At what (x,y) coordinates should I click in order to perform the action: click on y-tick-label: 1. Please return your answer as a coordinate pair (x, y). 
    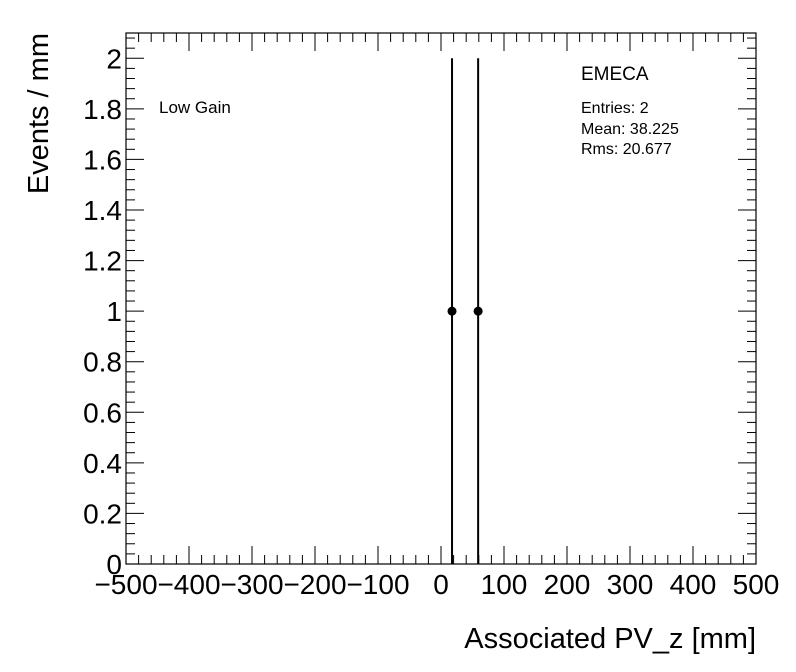
    Looking at the image, I should click on (114, 311).